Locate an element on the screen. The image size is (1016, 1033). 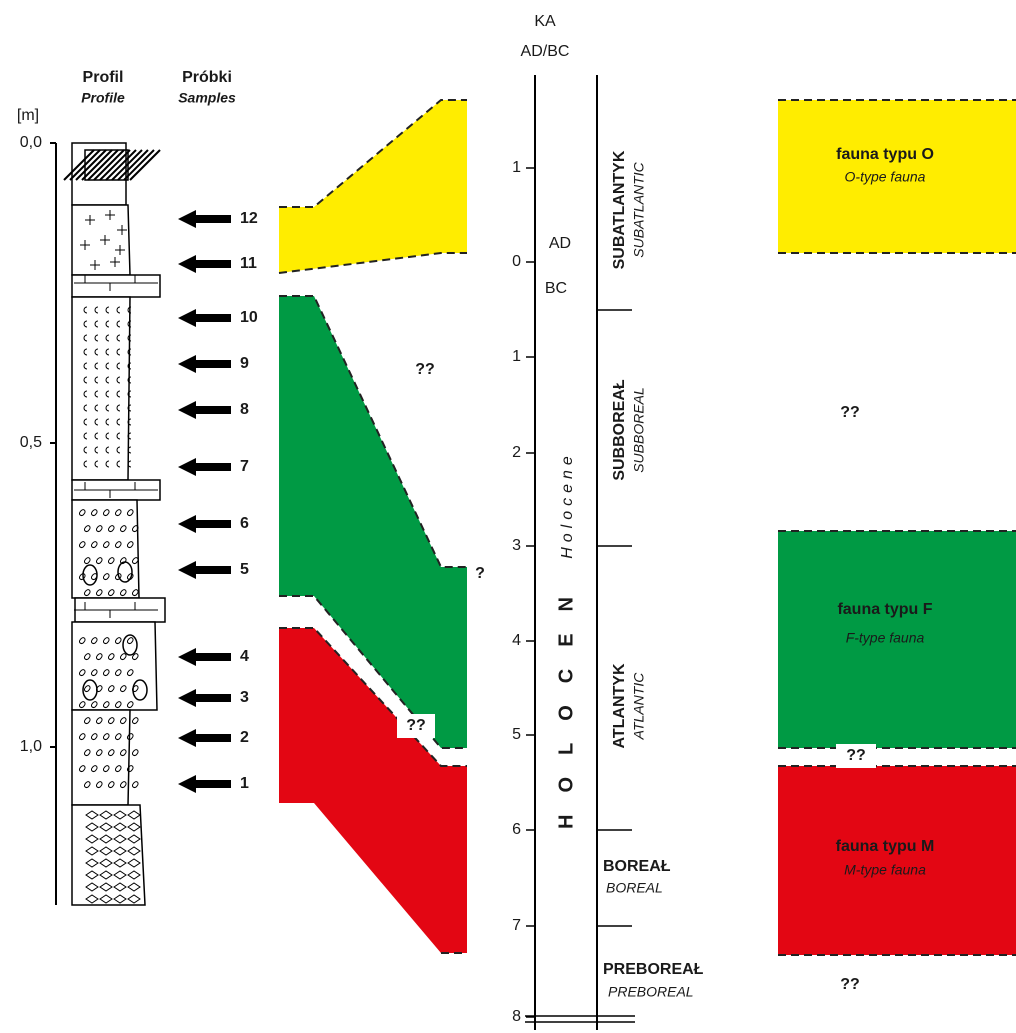
sample-number: 3 is located at coordinates (244, 697).